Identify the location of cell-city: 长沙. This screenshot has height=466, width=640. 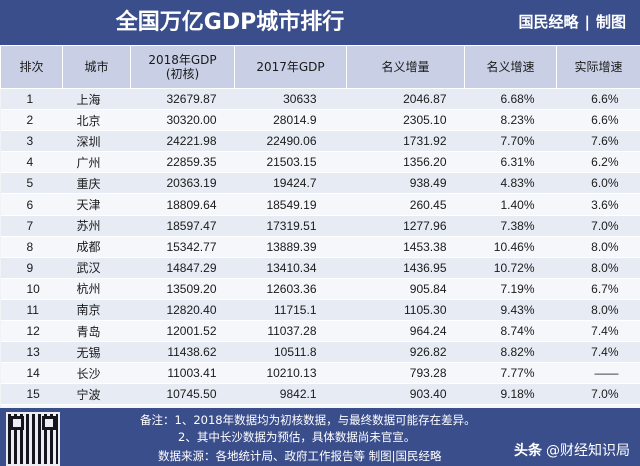
(96, 373).